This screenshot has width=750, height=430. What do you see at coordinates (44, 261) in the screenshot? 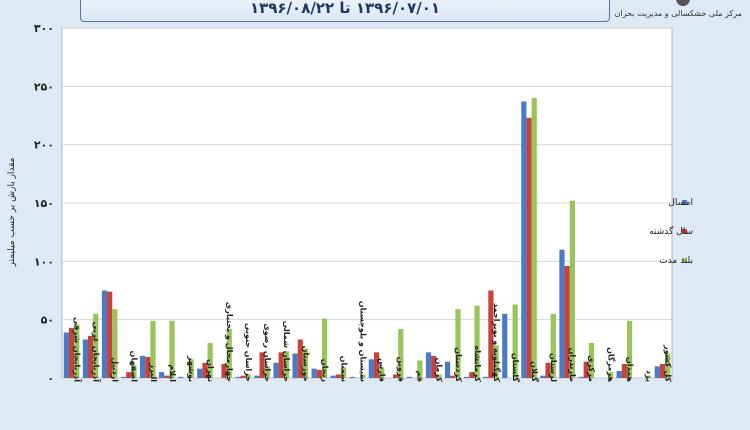
I see `y-tick-label: ۱۰۰` at bounding box center [44, 261].